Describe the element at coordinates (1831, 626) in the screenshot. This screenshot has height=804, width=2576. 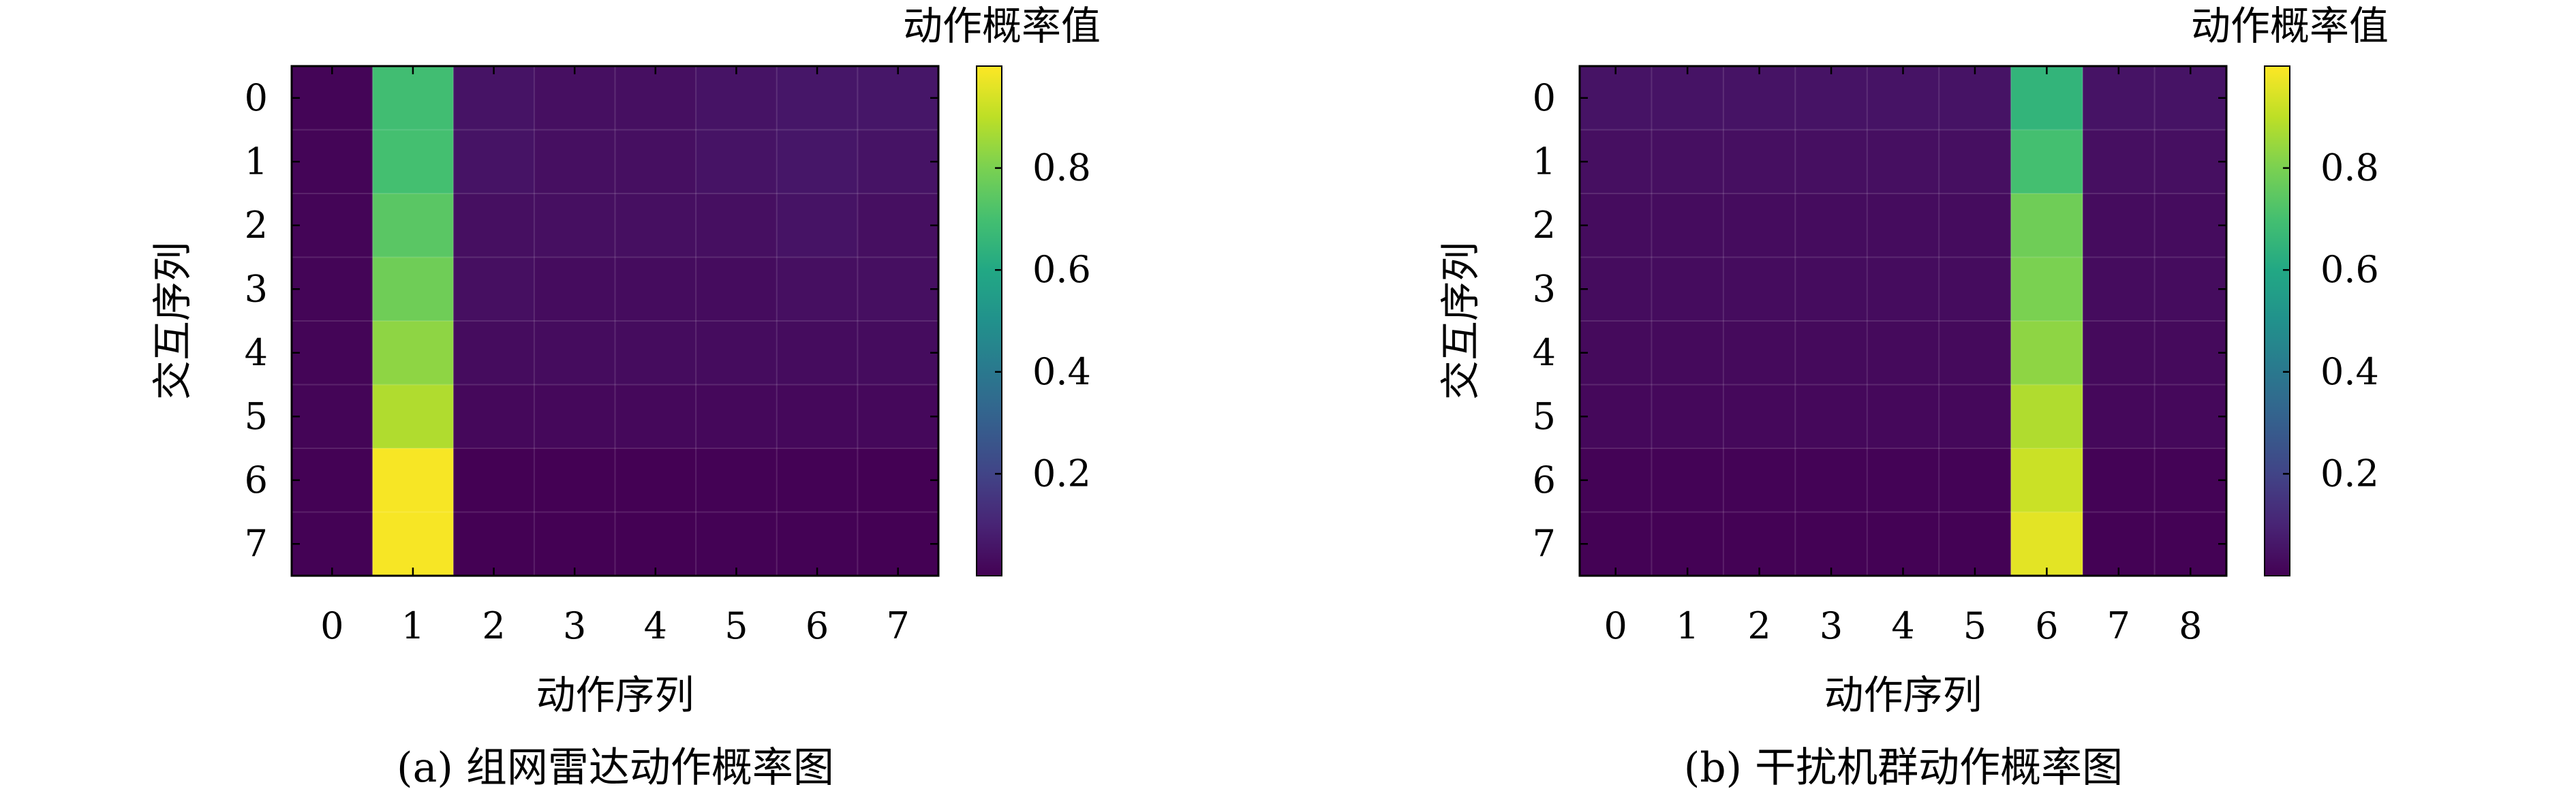
I see `x-tick-label: 3` at that location.